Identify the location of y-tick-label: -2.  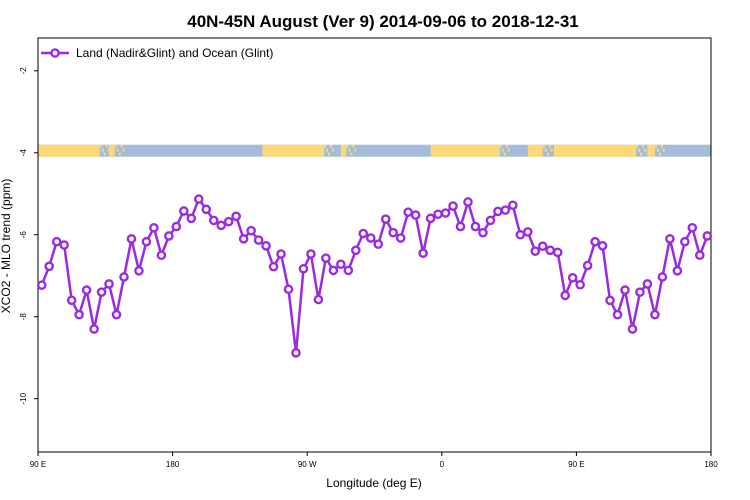
(23, 71).